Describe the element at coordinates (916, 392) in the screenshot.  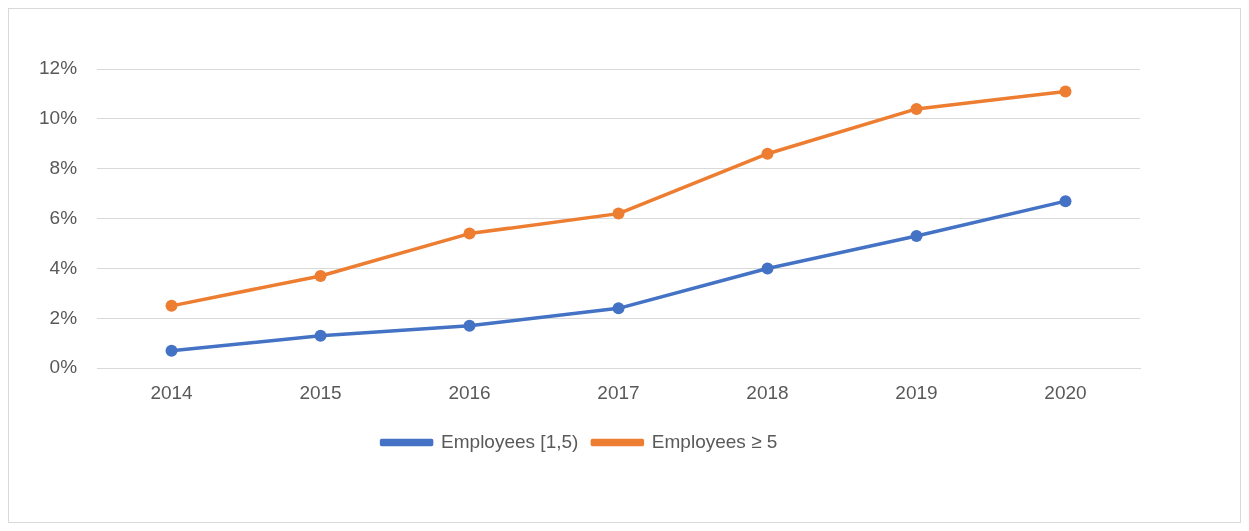
I see `x-tick-label: 2019` at that location.